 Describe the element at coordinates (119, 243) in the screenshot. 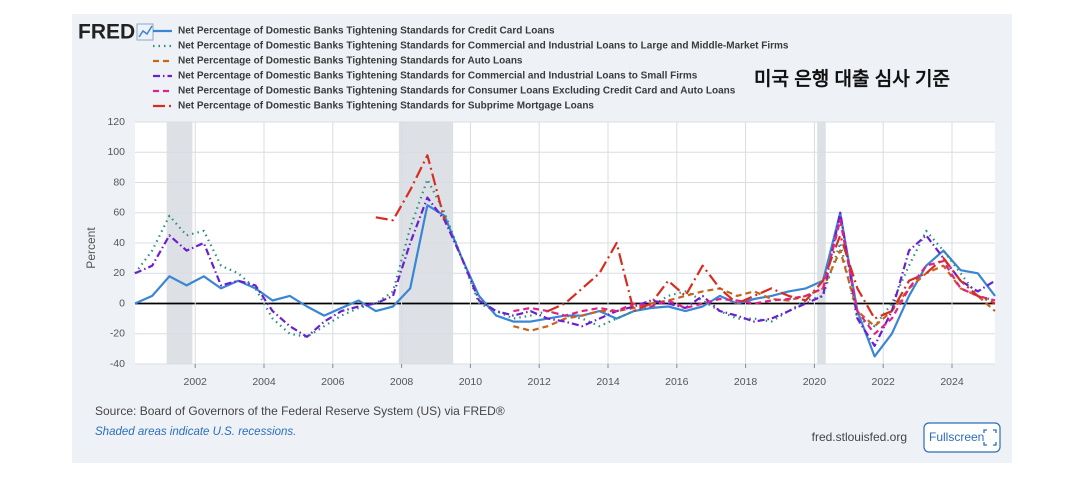

I see `y-tick-label: 40` at that location.